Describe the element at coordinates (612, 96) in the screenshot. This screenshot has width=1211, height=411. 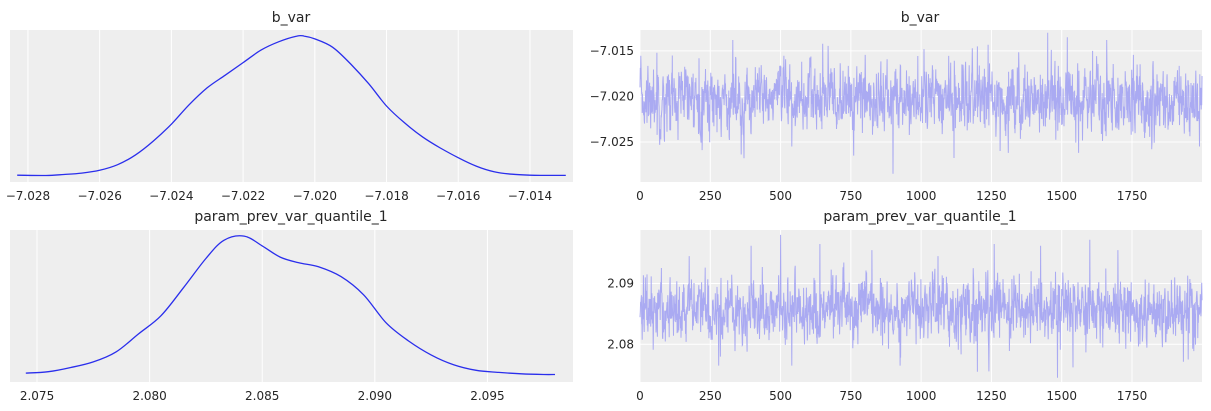
I see `y-tick-label: −7.020` at that location.